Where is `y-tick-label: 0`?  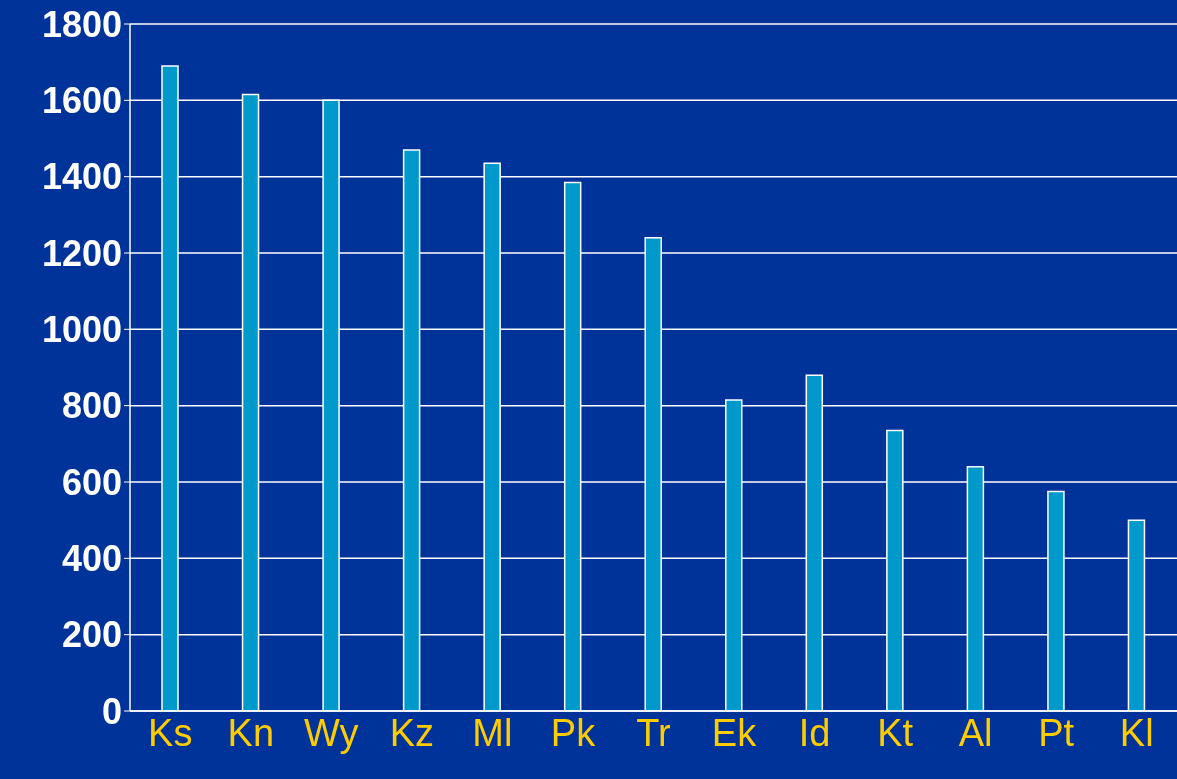 y-tick-label: 0 is located at coordinates (111, 711).